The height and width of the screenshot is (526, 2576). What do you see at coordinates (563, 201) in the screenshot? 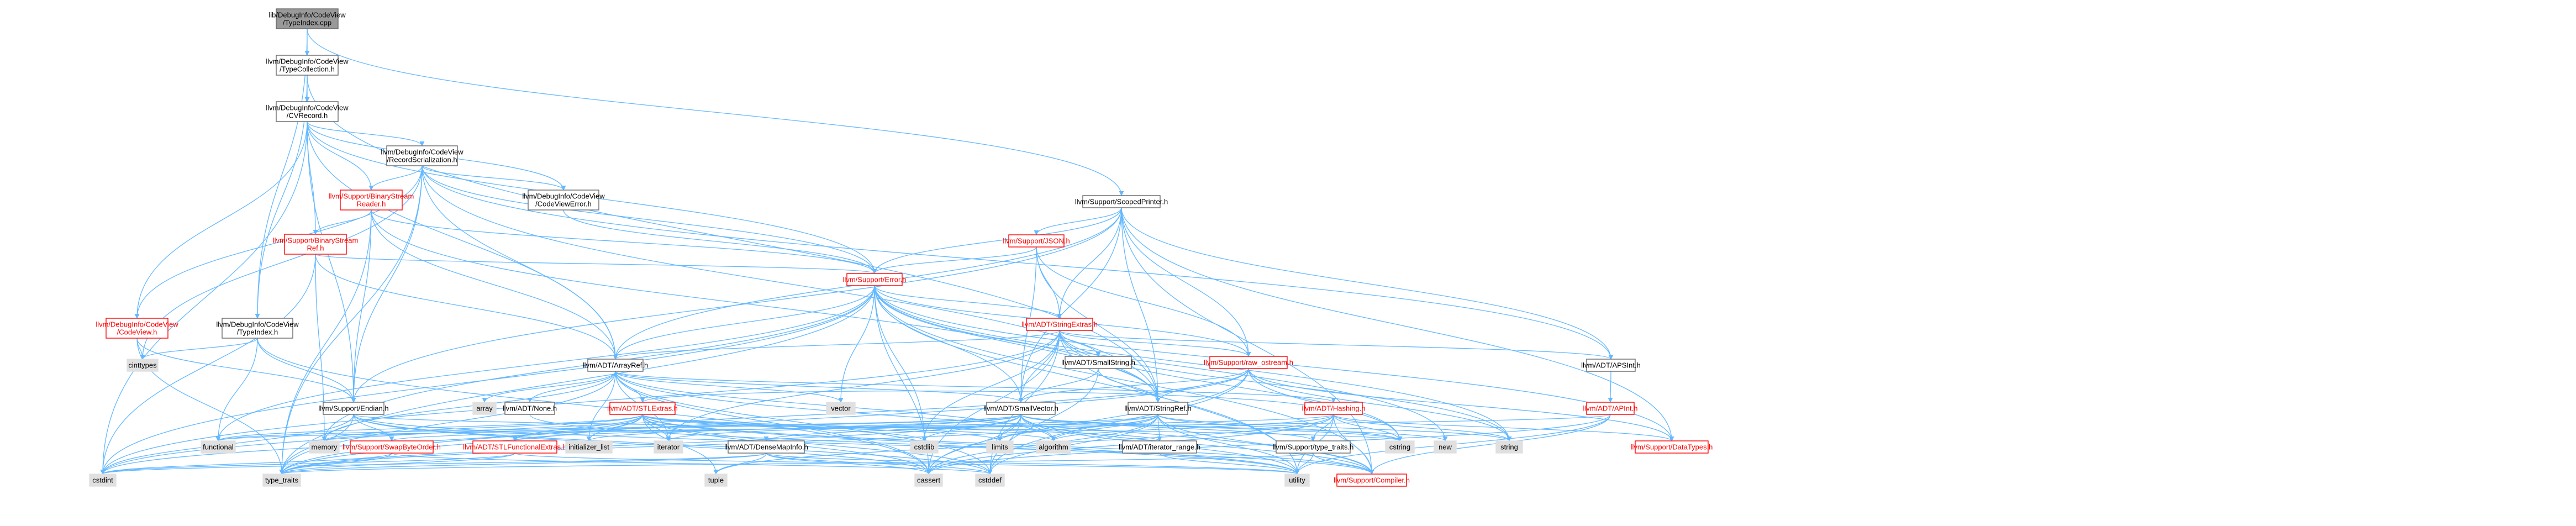
I see `node-codeviewerror: llvm/DebugInfo/CodeView/CodeViewError.h` at bounding box center [563, 201].